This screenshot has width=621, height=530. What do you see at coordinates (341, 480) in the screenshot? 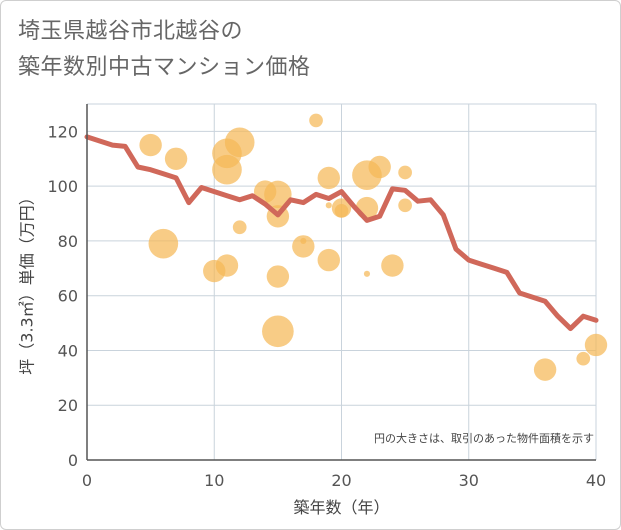
I see `x-tick-label-2: 20` at bounding box center [341, 480].